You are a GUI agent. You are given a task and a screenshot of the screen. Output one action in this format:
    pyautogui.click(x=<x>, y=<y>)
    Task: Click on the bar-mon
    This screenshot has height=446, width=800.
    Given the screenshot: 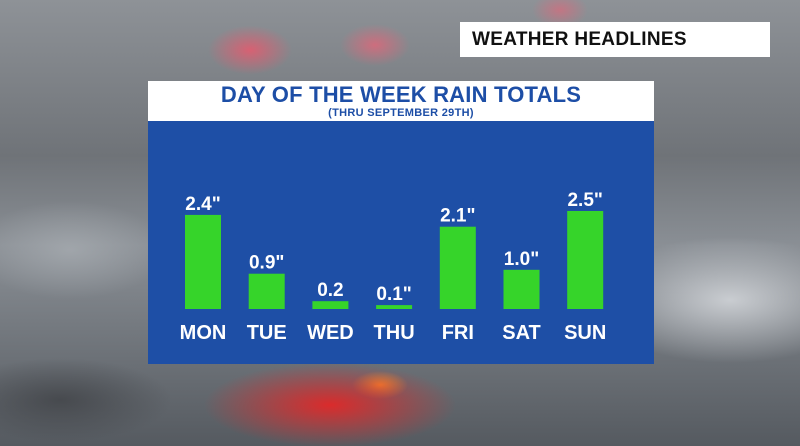 What is the action you would take?
    pyautogui.click(x=203, y=261)
    